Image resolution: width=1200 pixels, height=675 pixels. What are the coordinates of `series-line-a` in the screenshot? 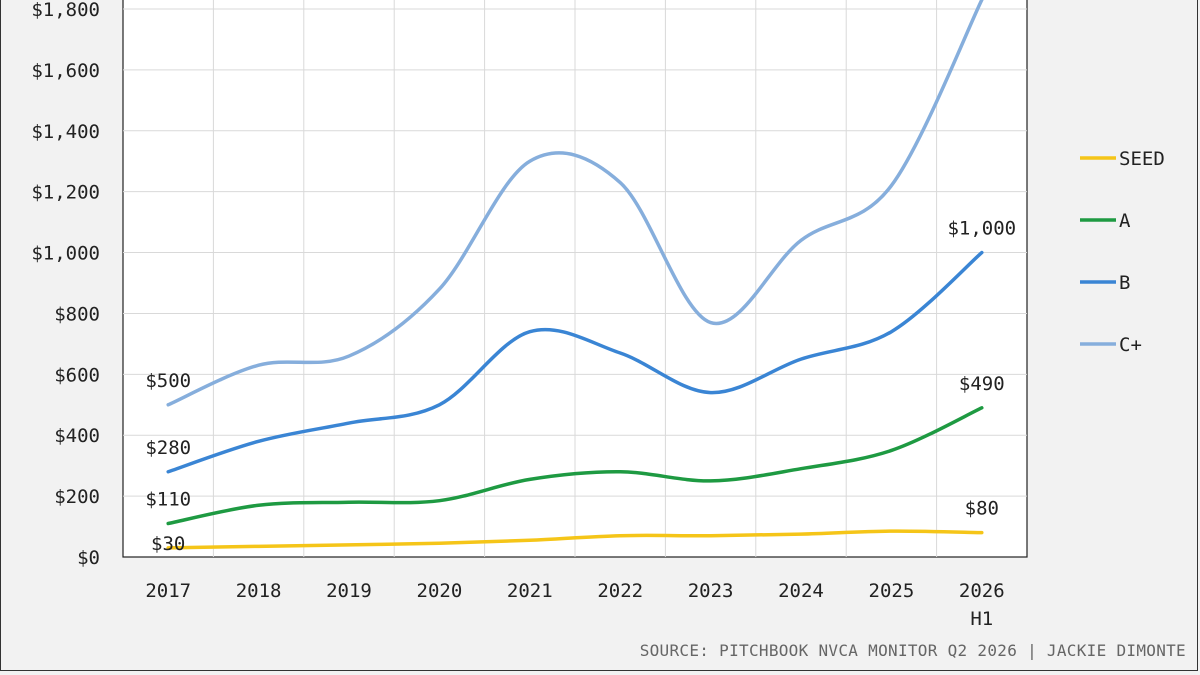 It's located at (575, 466).